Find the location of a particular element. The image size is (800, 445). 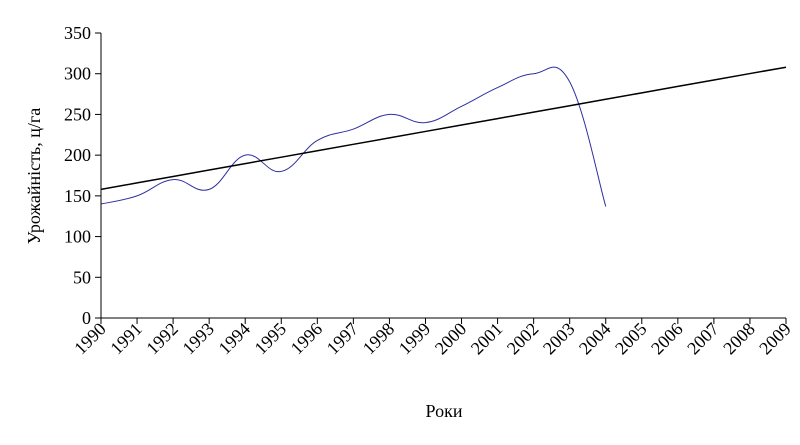

y-tick-label: 200 is located at coordinates (77, 155).